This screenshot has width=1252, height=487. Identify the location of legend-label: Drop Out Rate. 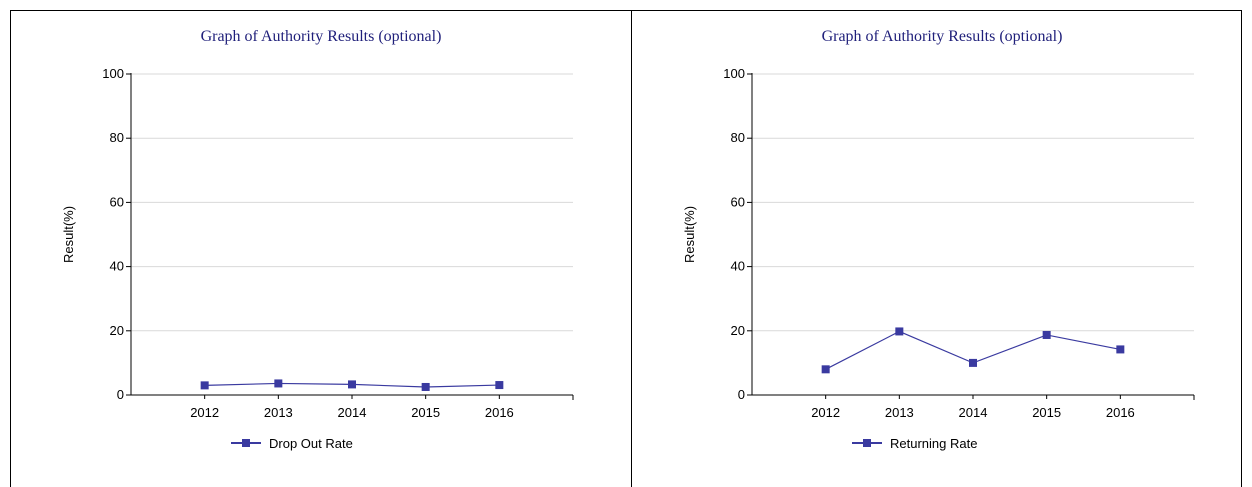
(311, 443).